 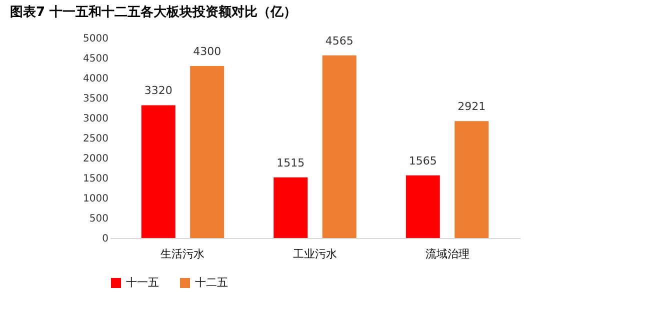 What do you see at coordinates (142, 282) in the screenshot?
I see `legend-label: 十一五` at bounding box center [142, 282].